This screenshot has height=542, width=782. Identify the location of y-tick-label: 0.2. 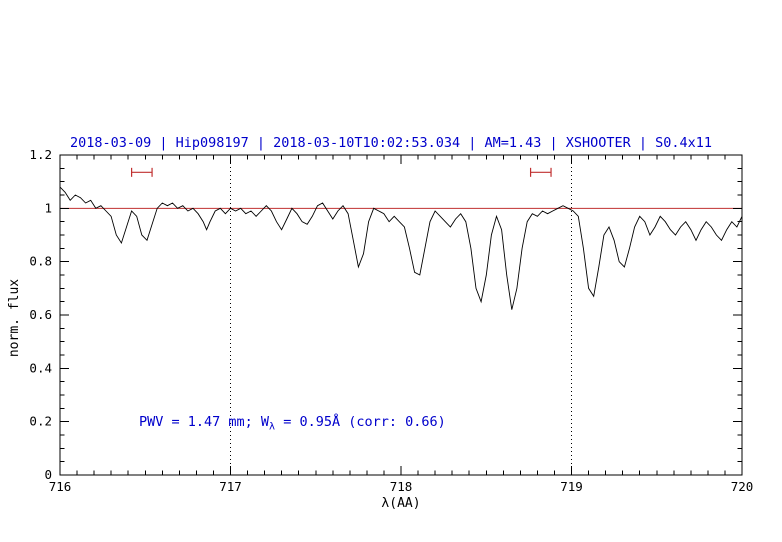
(40, 421).